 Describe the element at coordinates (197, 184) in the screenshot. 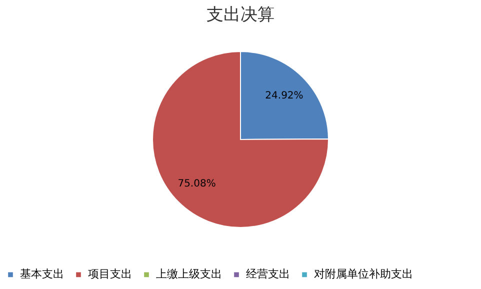

I see `data-label: 75.08%` at that location.